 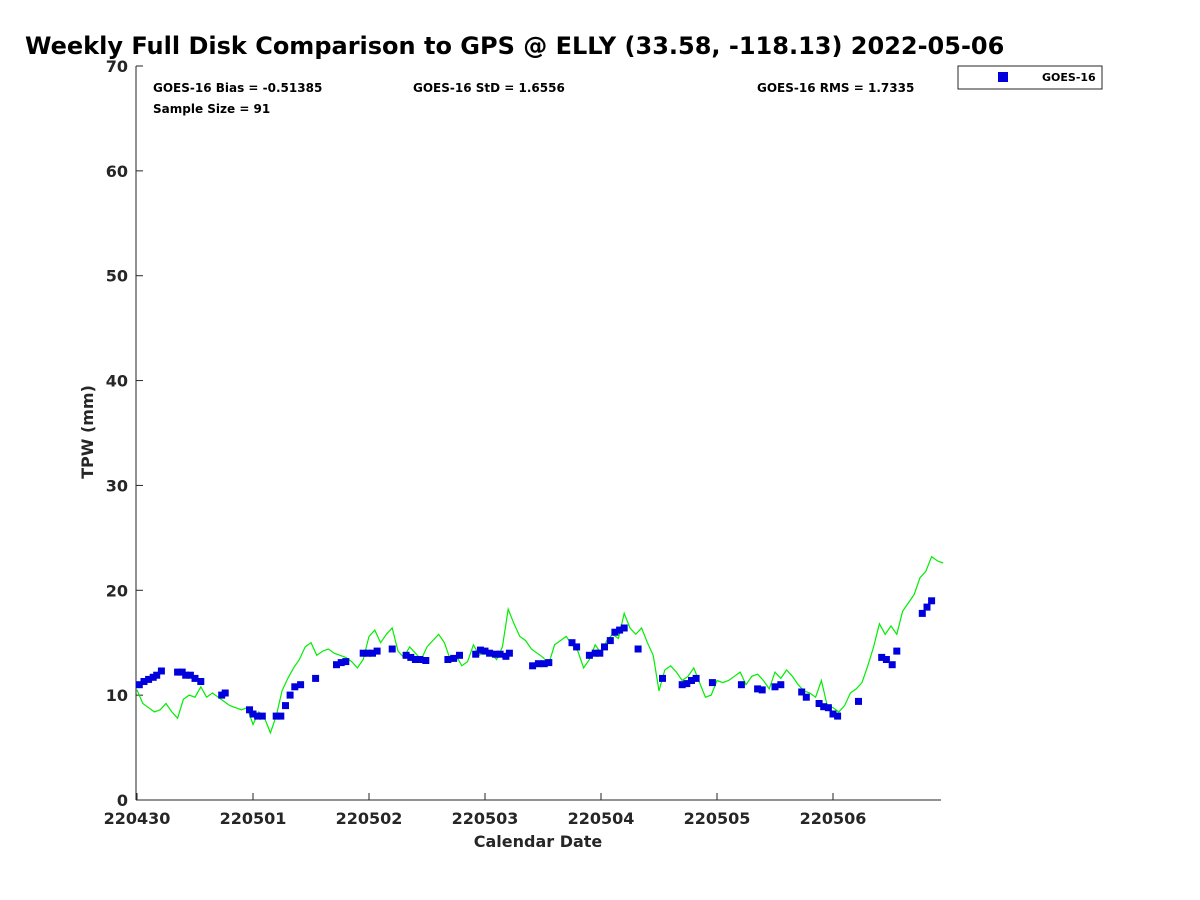 I want to click on x-tick-label: 220501, so click(x=253, y=818).